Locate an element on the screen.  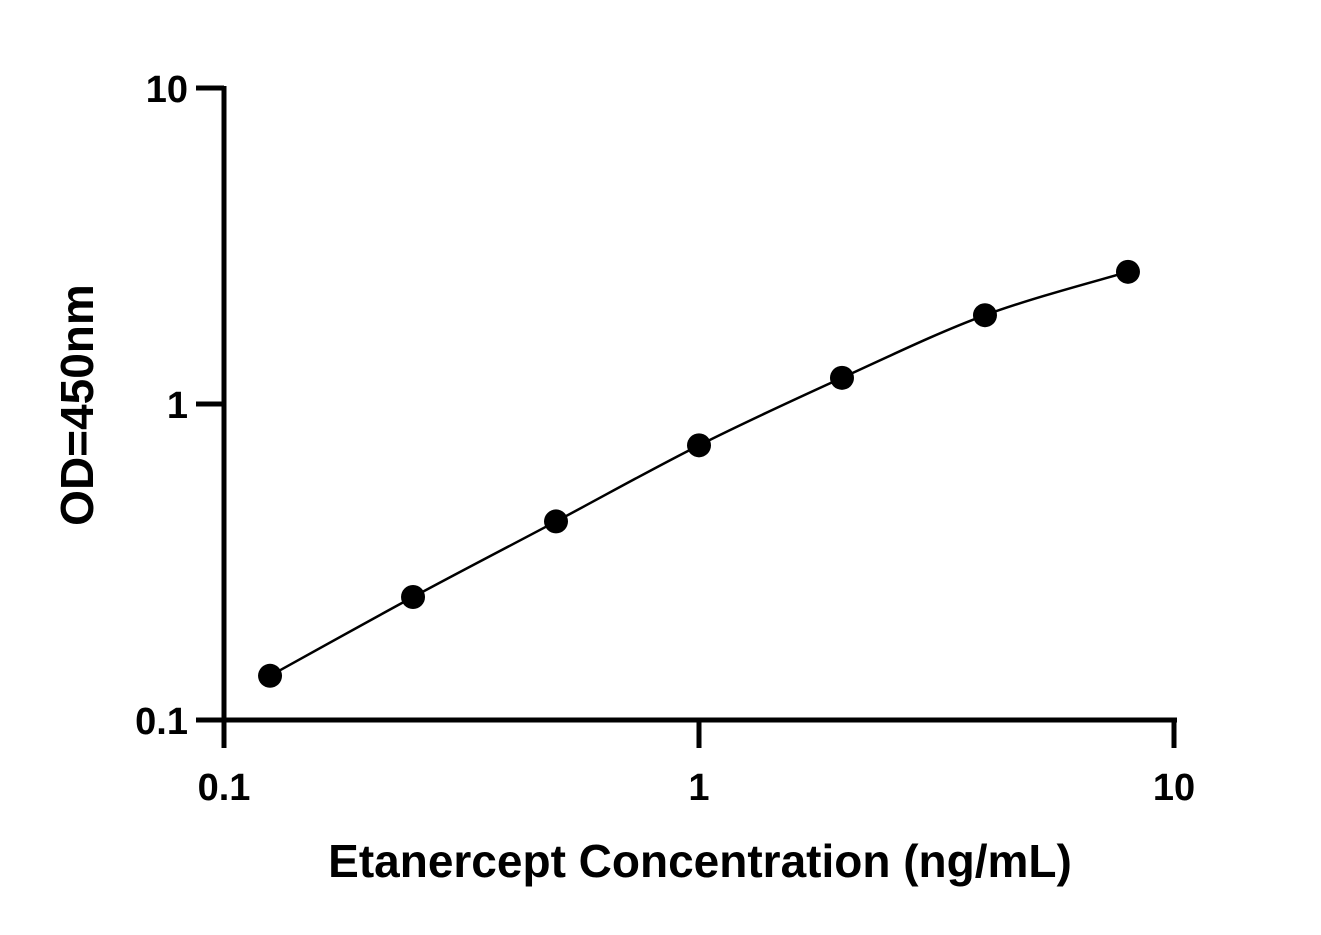
y-tick-label: 1 is located at coordinates (177, 406).